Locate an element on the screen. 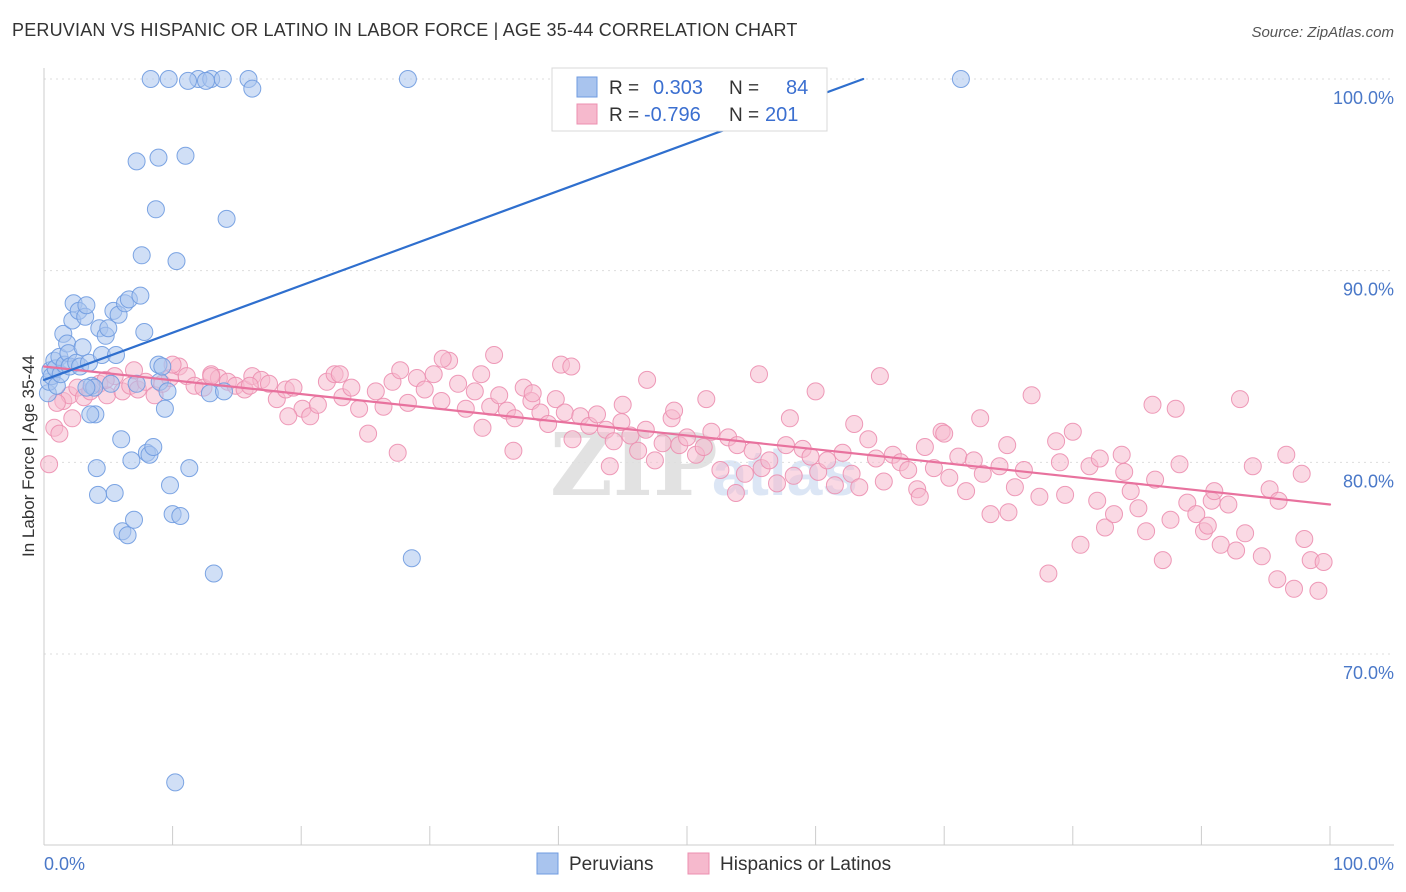 This screenshot has height=892, width=1406. stats-n-label-peruvians: N = is located at coordinates (744, 88).